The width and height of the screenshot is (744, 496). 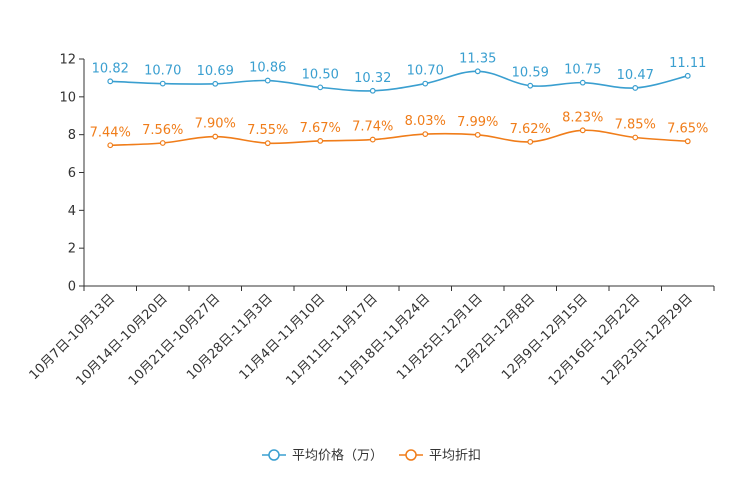 I want to click on data-label: 10.47, so click(x=635, y=75).